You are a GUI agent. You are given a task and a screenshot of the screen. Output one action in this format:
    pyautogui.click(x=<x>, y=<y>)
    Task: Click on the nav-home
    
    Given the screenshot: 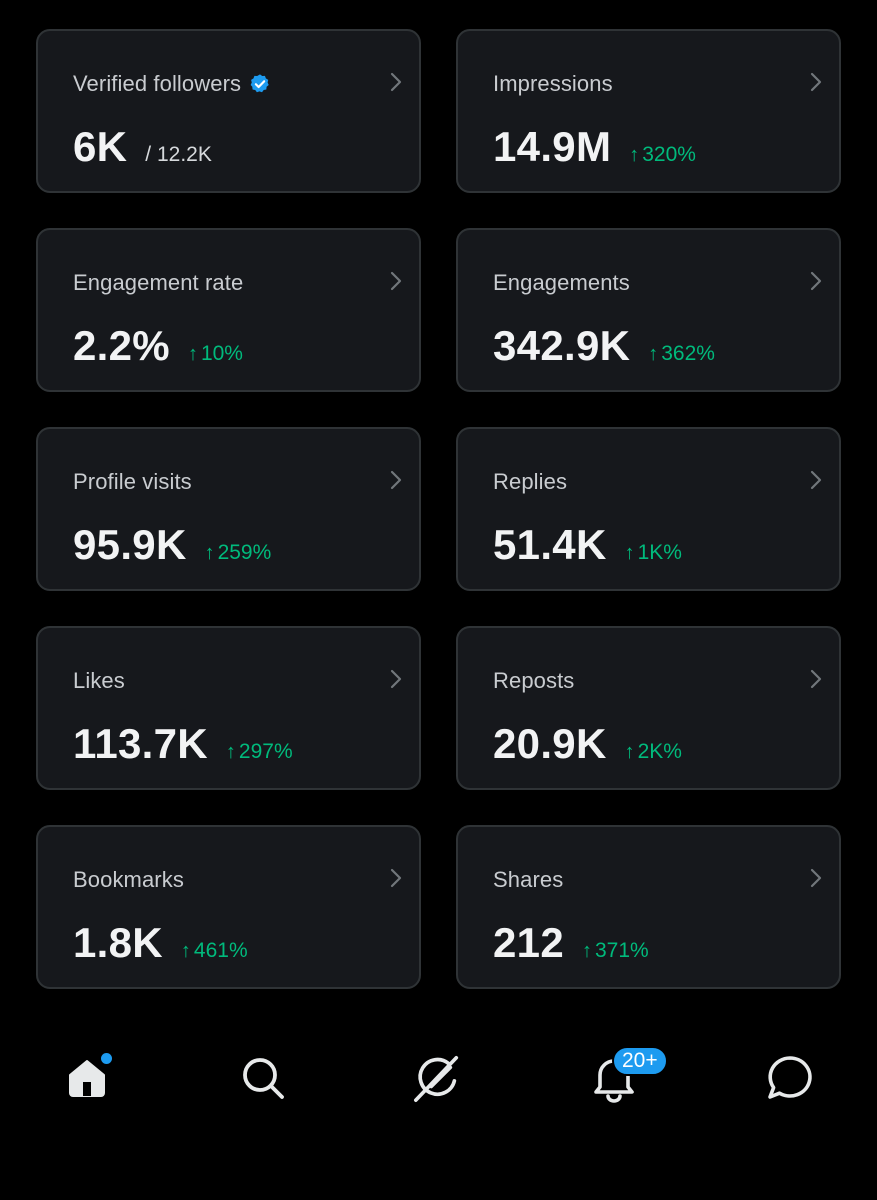 What is the action you would take?
    pyautogui.click(x=87, y=1078)
    